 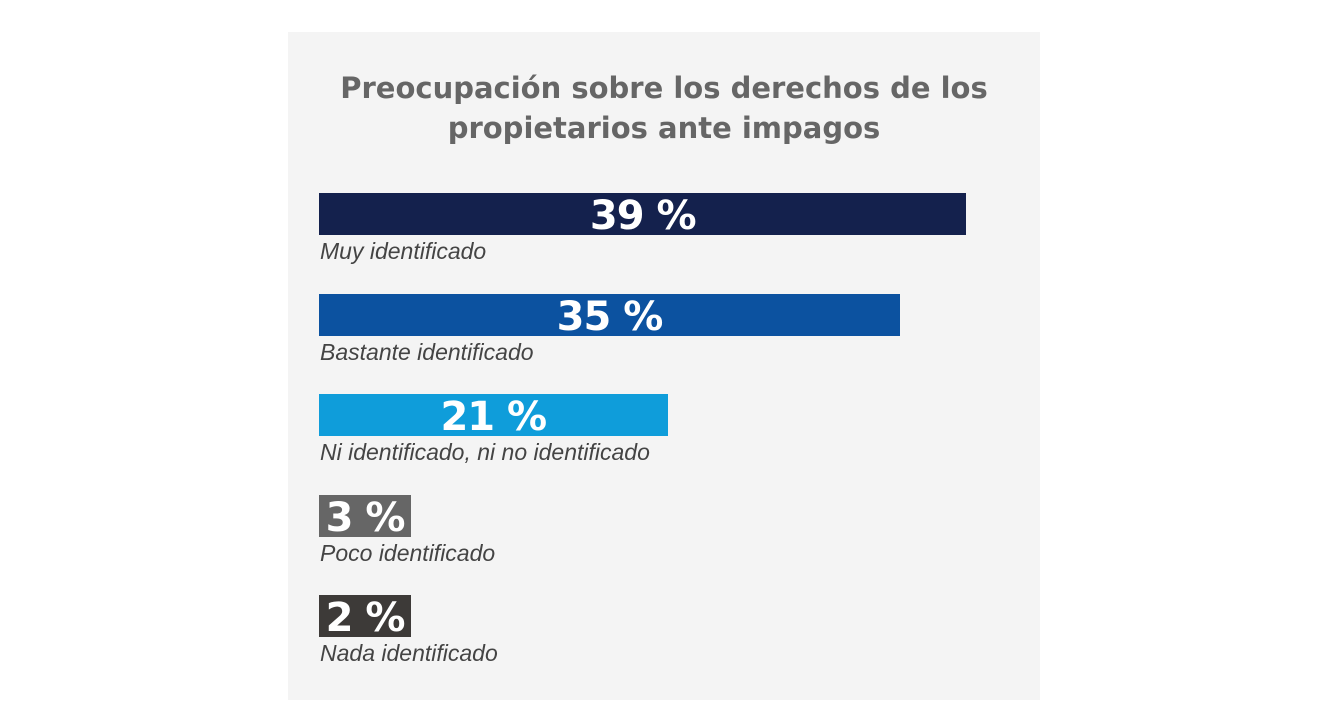 I want to click on category-label: Ni identificado, ni no identificado, so click(x=485, y=452).